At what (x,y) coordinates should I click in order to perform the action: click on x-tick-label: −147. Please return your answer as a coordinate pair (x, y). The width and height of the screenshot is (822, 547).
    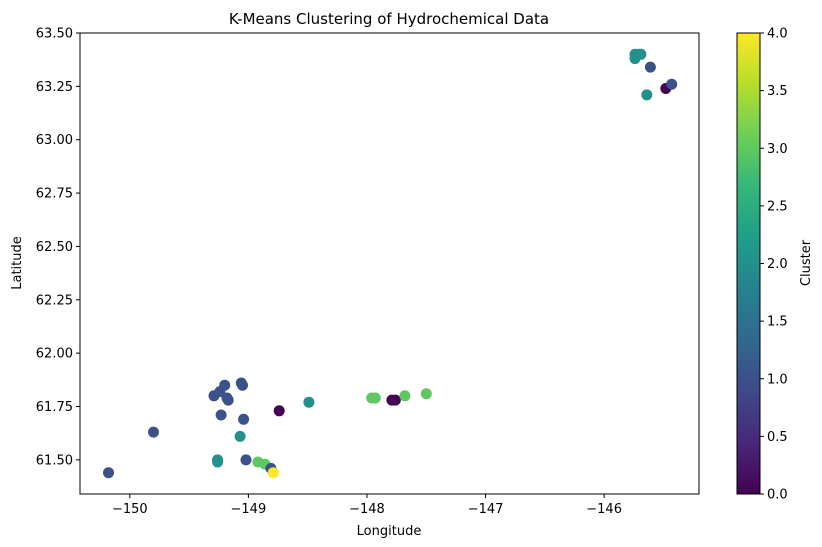
    Looking at the image, I should click on (486, 509).